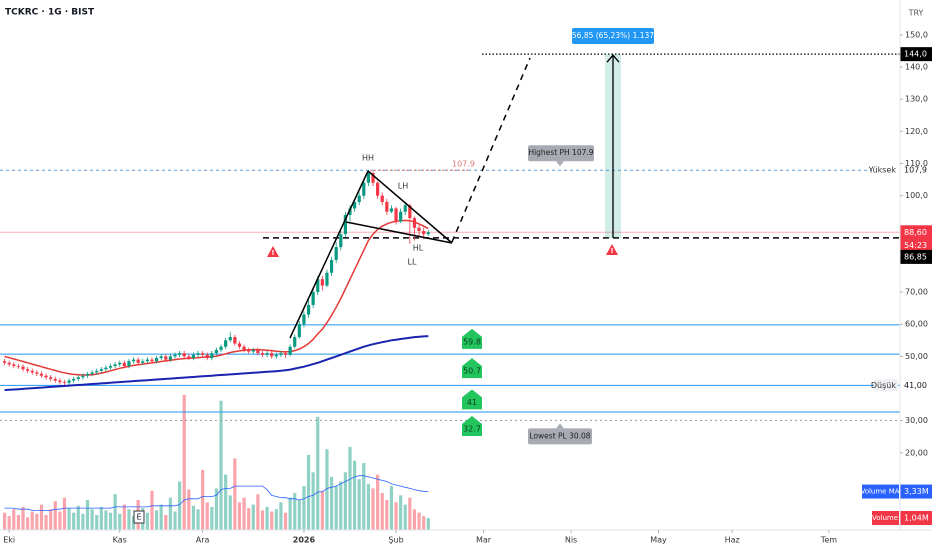 The image size is (932, 550). What do you see at coordinates (491, 150) in the screenshot?
I see `projection-line` at bounding box center [491, 150].